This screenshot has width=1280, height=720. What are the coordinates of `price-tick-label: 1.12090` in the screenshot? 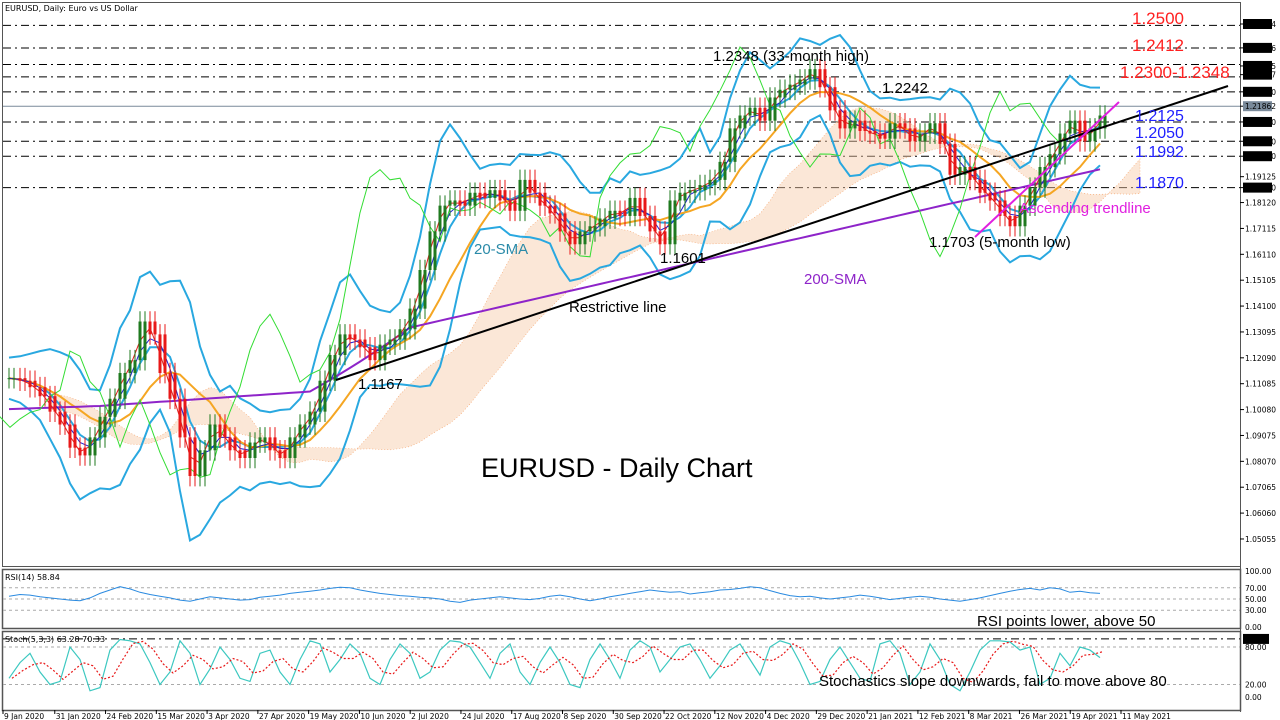 It's located at (1260, 358).